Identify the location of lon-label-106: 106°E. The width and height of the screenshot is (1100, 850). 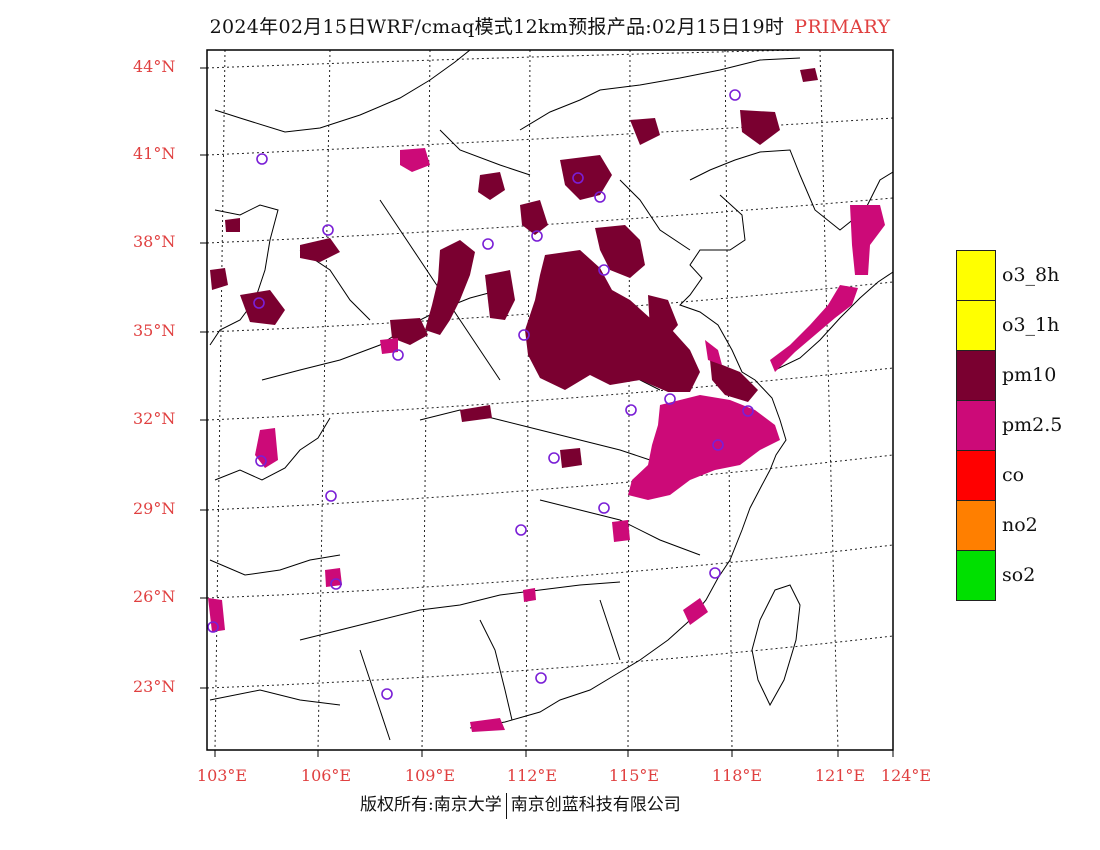
(326, 775).